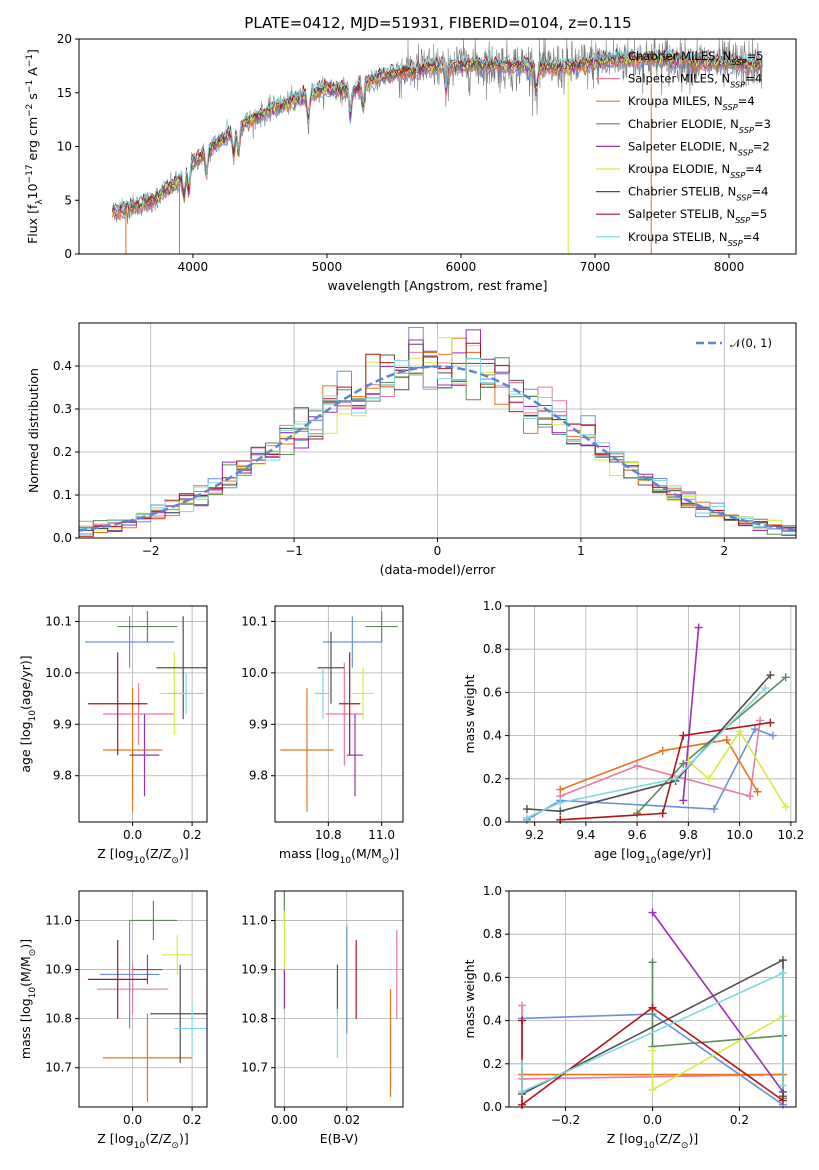 The height and width of the screenshot is (1170, 819). Describe the element at coordinates (33, 953) in the screenshot. I see `mass_vs_Z-ylabel-part: ⊙` at that location.